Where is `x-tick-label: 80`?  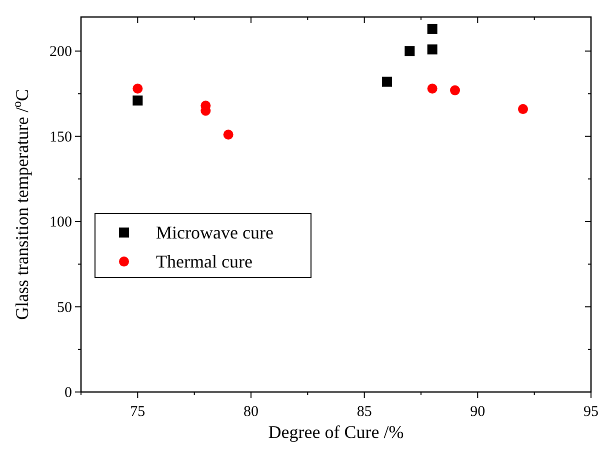
x-tick-label: 80 is located at coordinates (251, 412).